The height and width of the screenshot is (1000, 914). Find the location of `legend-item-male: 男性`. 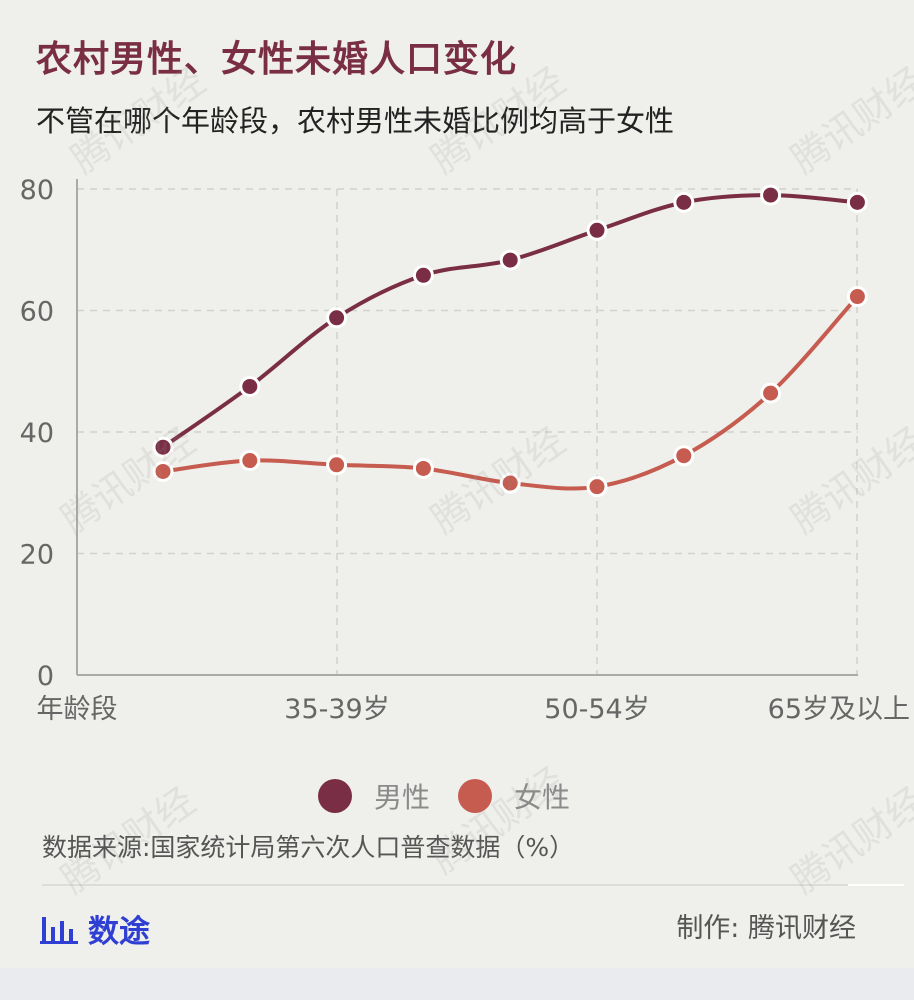

legend-item-male: 男性 is located at coordinates (374, 796).